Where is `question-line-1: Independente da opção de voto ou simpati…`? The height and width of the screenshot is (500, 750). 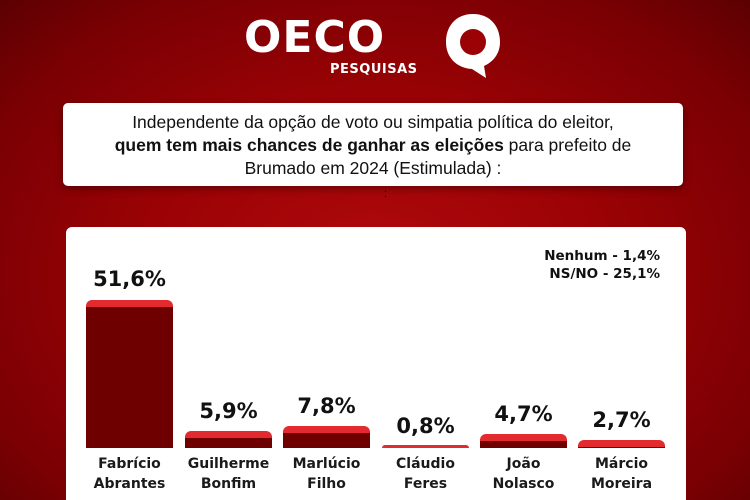
question-line-1: Independente da opção de voto ou simpati… is located at coordinates (373, 122).